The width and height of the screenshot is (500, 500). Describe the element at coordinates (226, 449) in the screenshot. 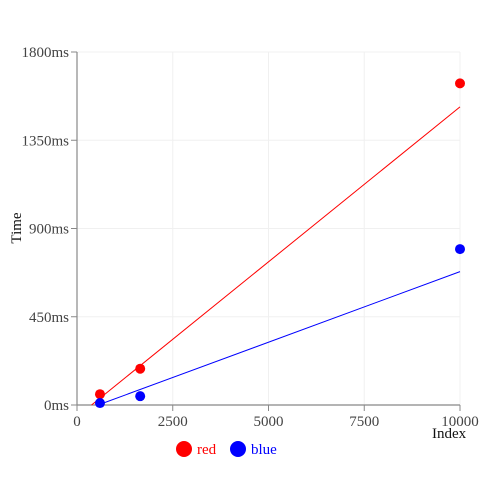

I see `legend: red blue` at that location.